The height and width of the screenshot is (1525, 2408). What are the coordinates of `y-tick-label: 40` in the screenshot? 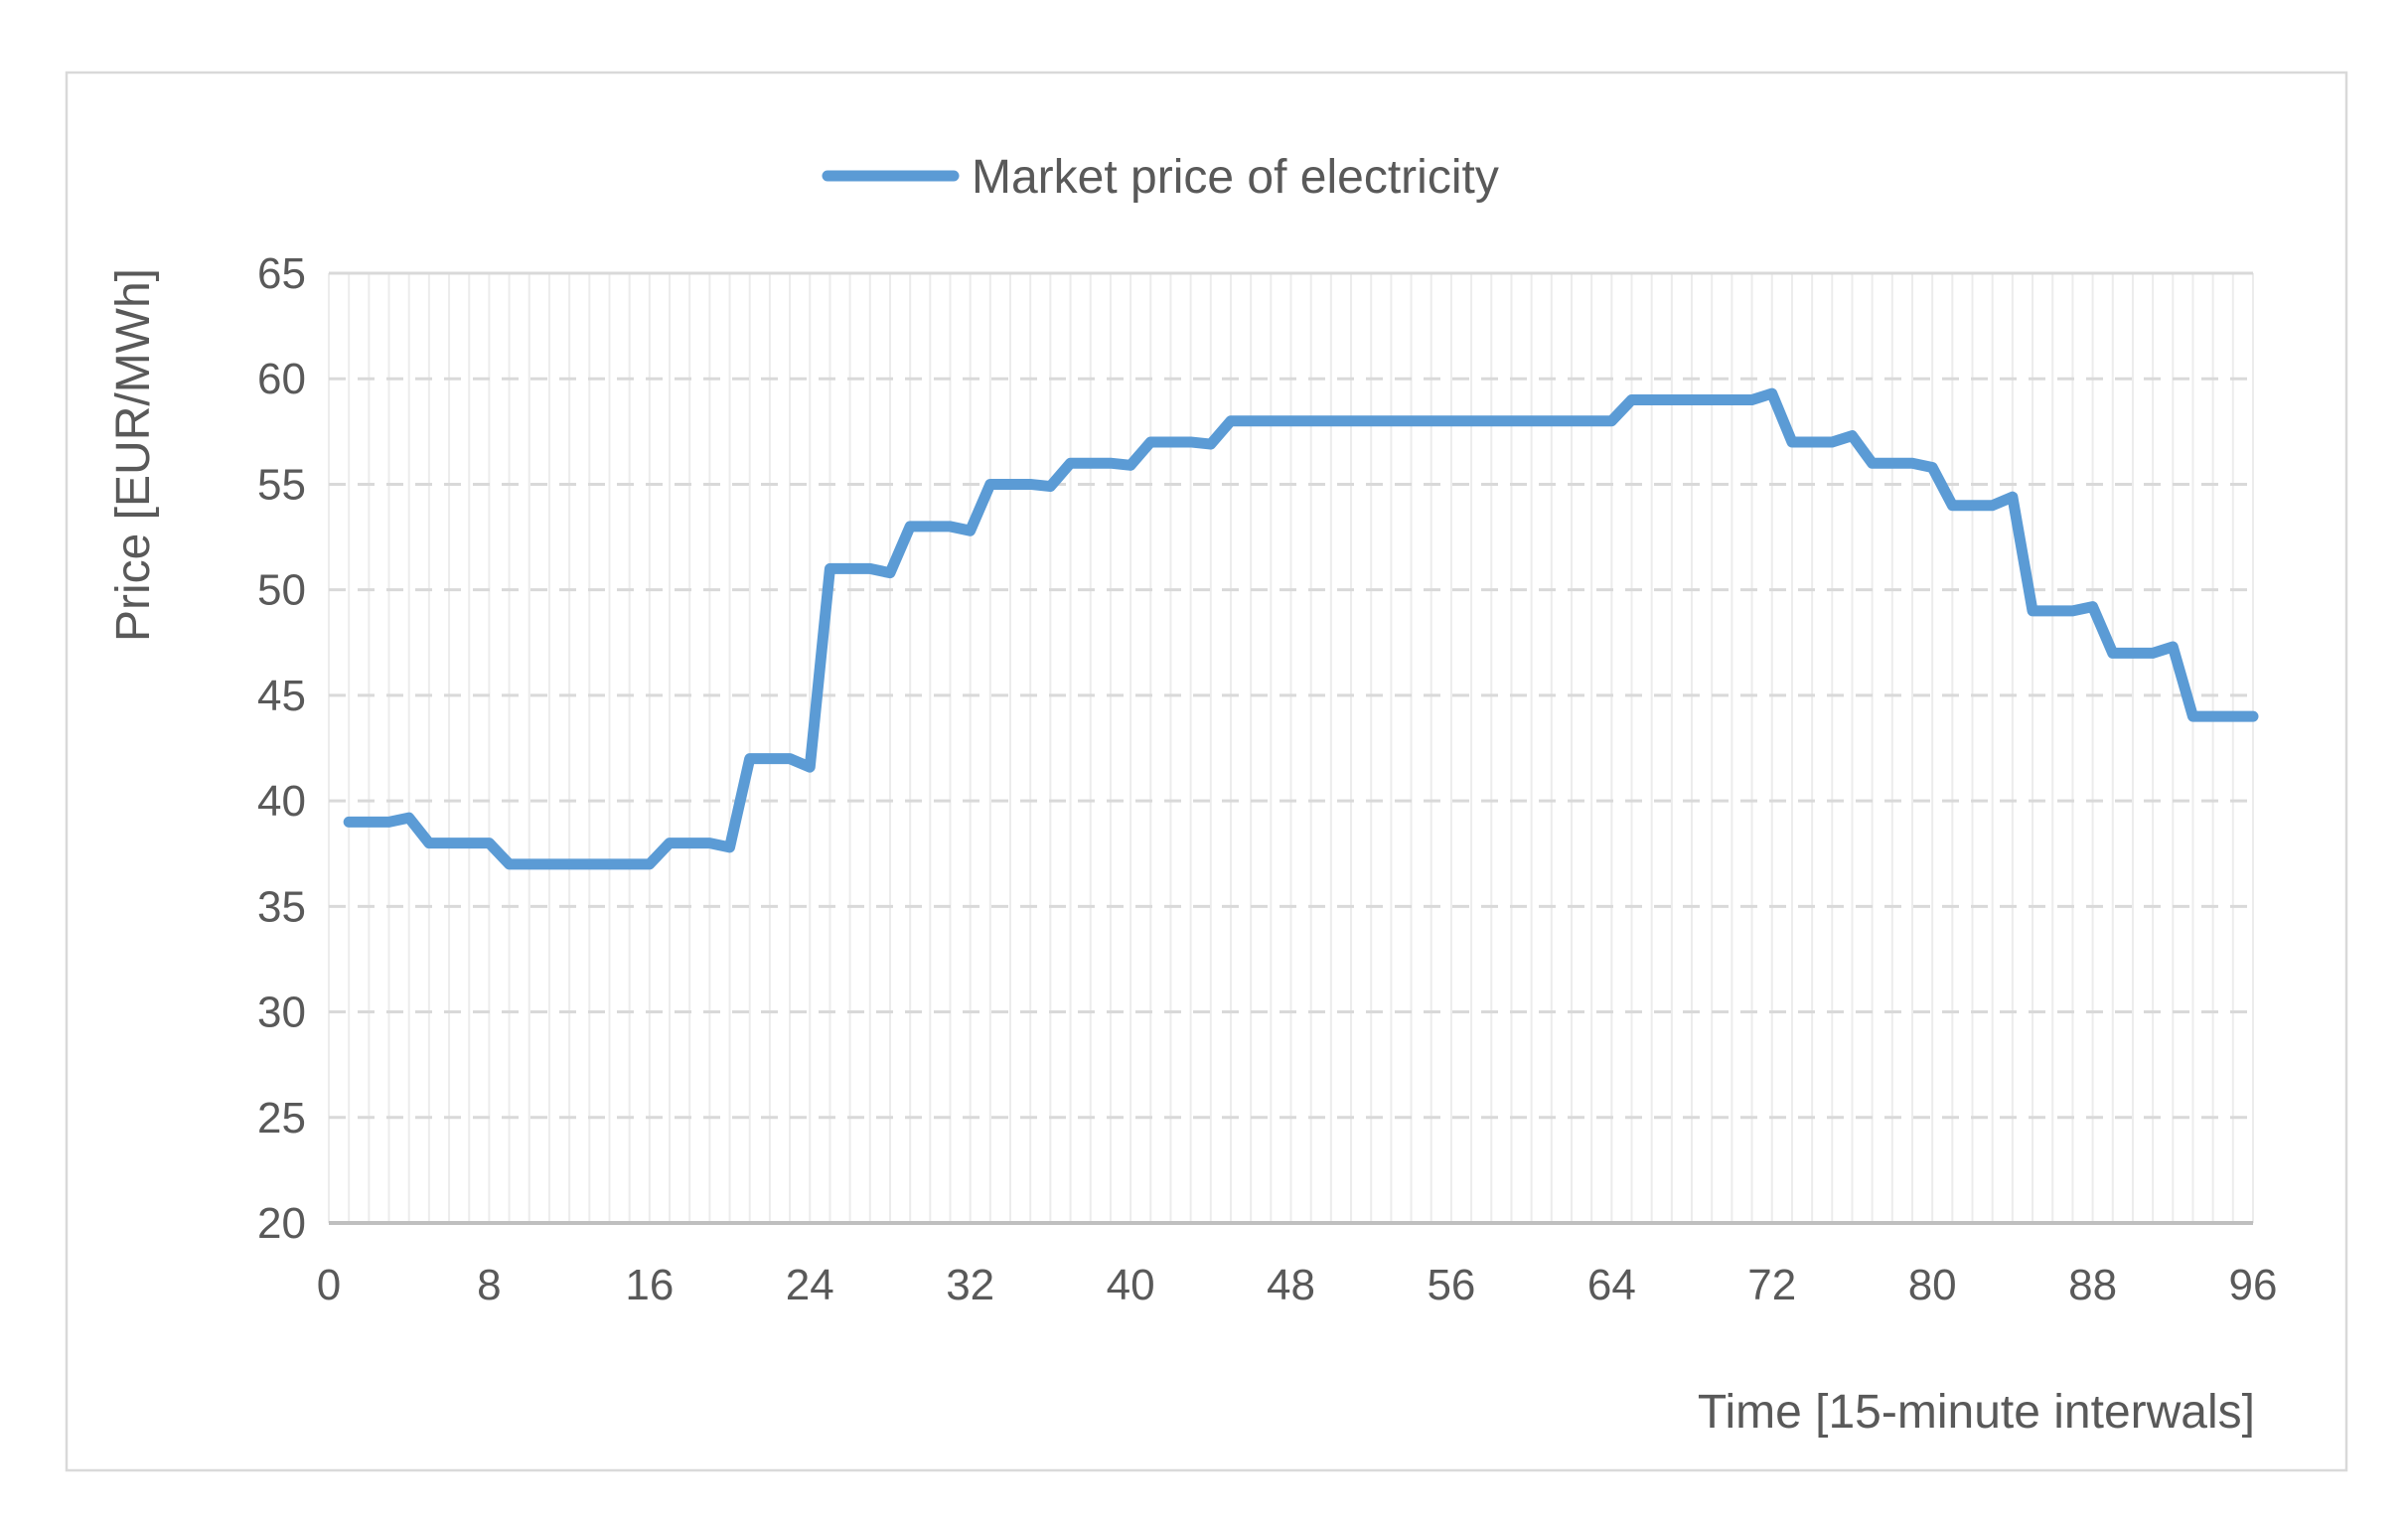 It's located at (282, 801).